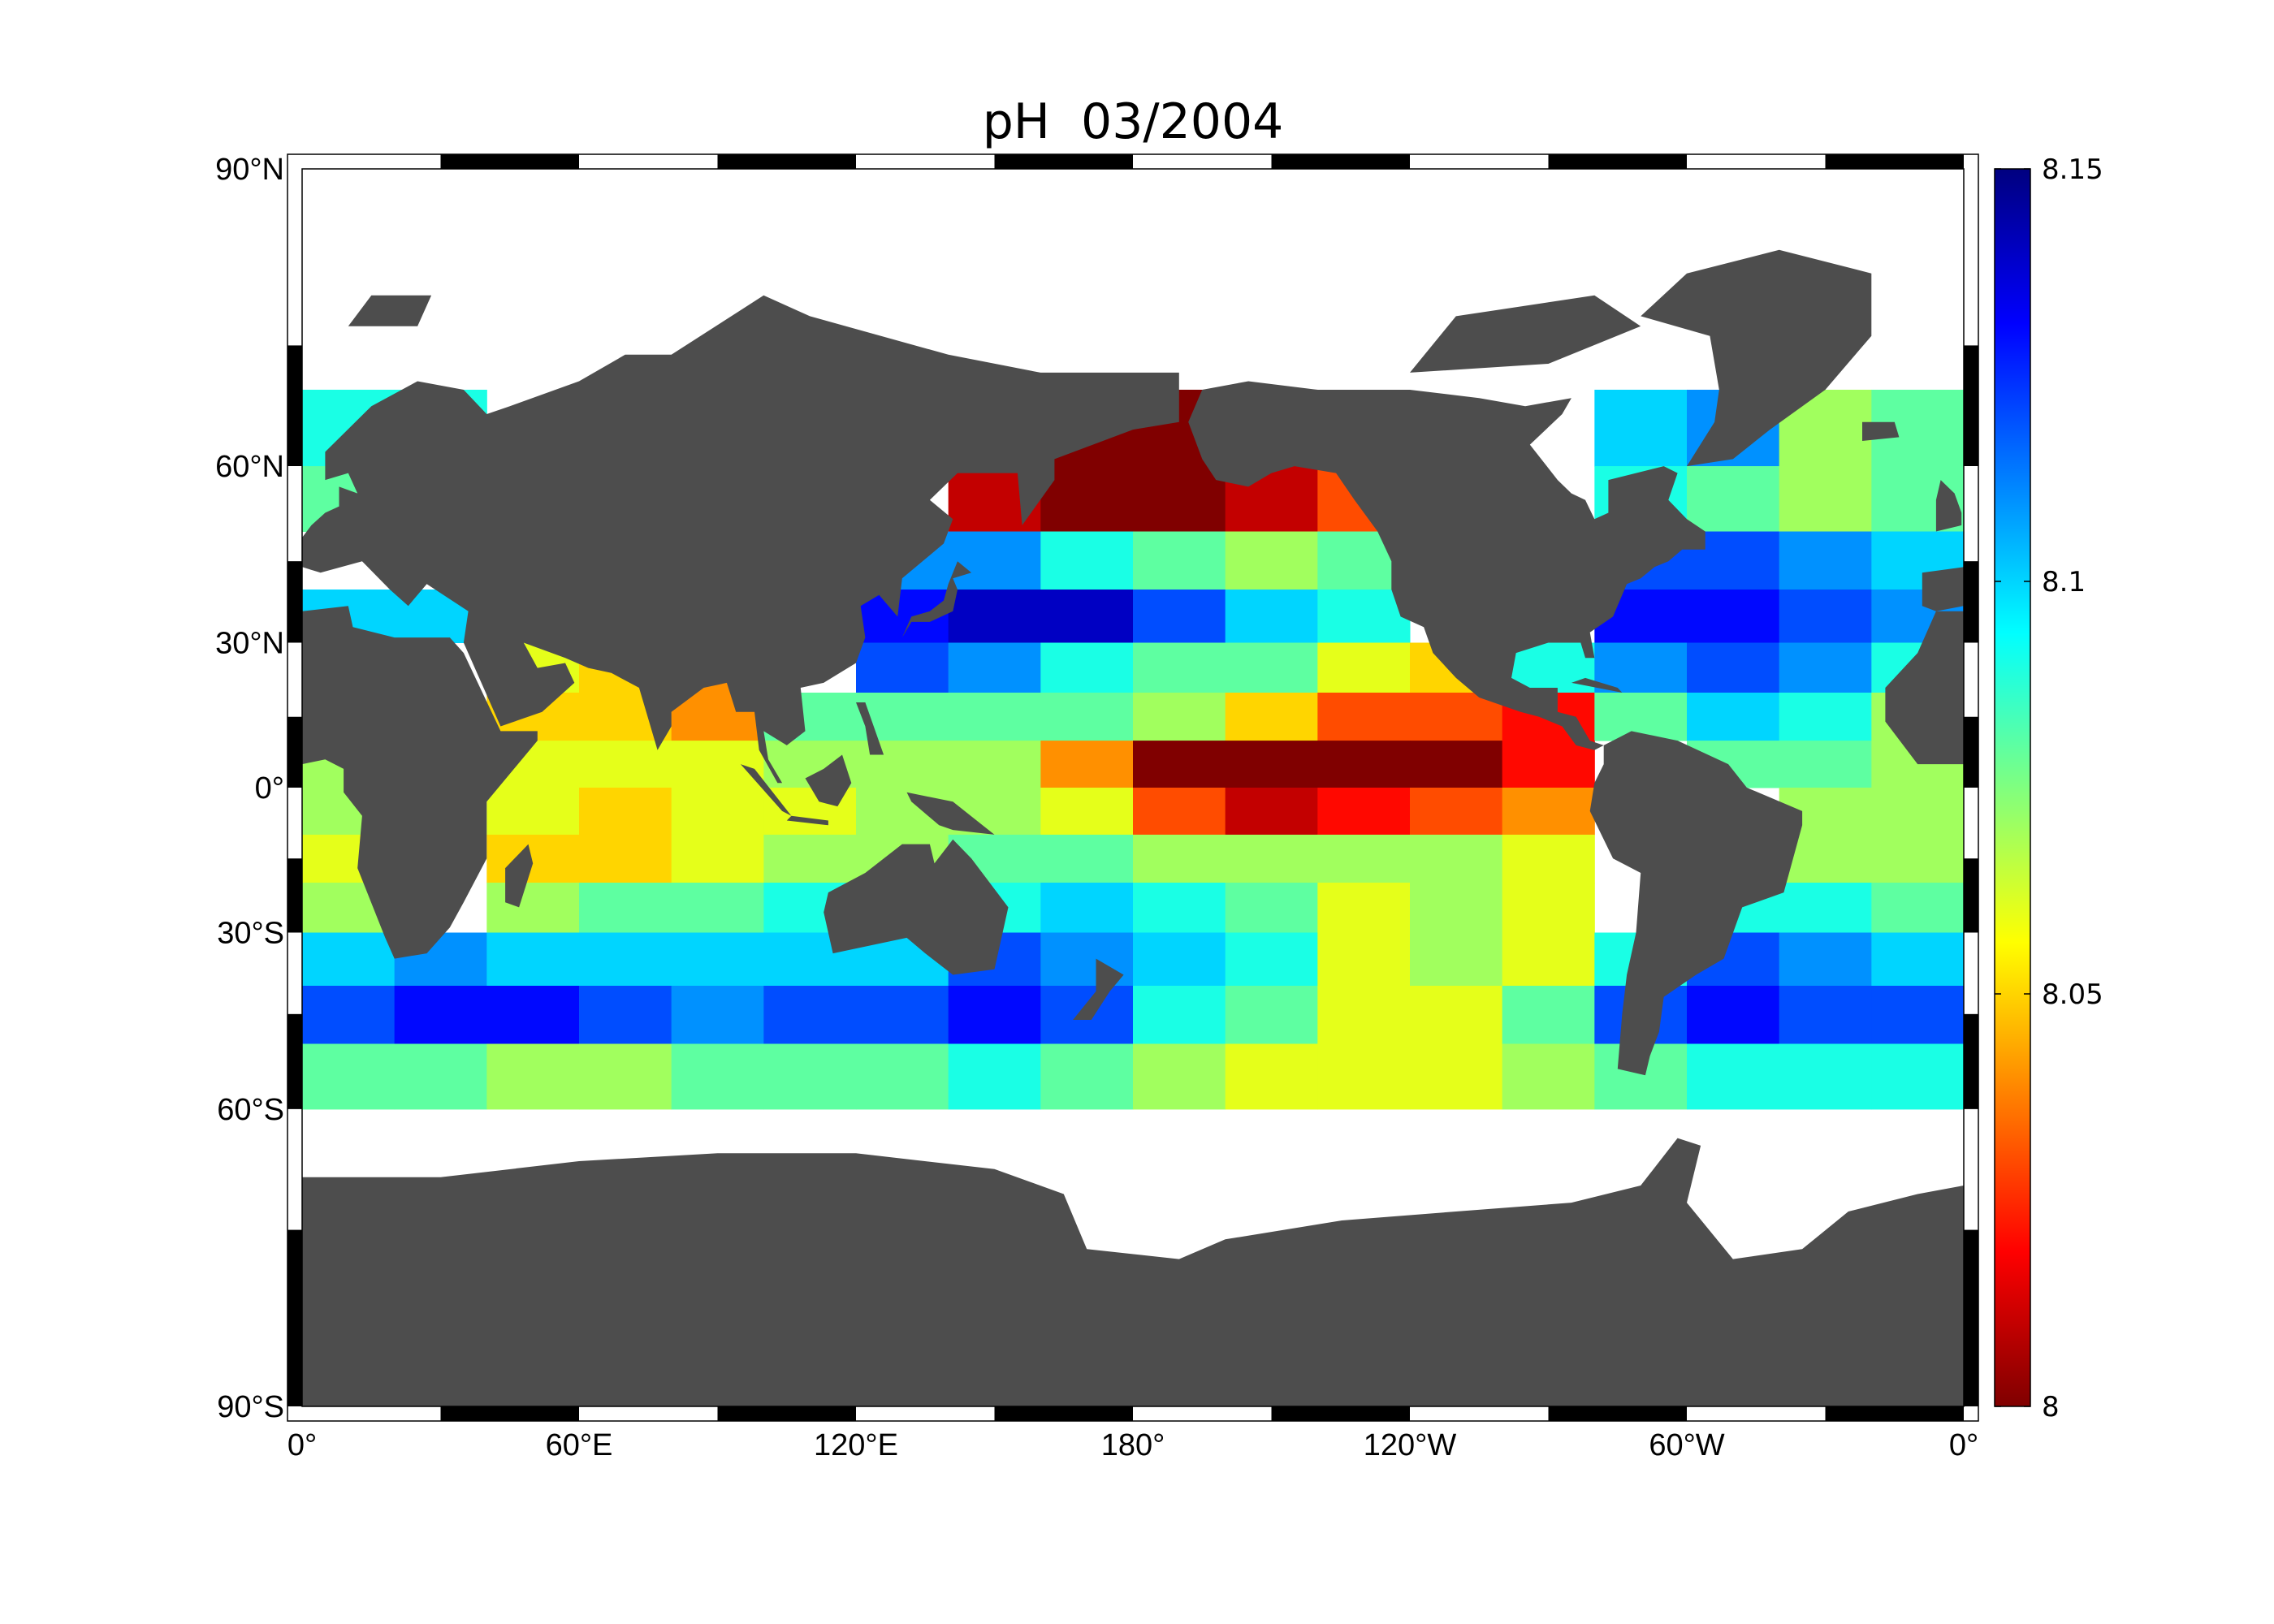 The height and width of the screenshot is (1624, 2274). I want to click on colorbar-tick-label: 8.05, so click(2073, 995).